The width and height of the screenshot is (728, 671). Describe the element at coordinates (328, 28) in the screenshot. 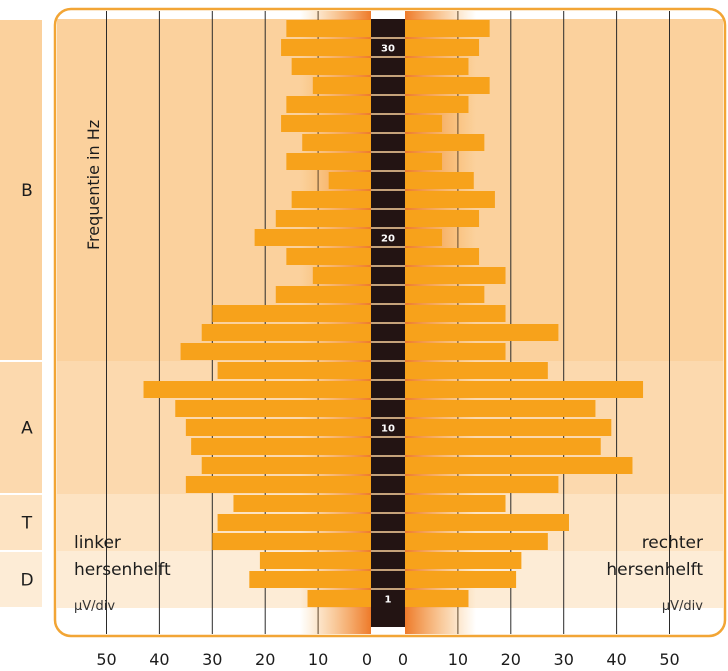

I see `bar-left-31hz` at that location.